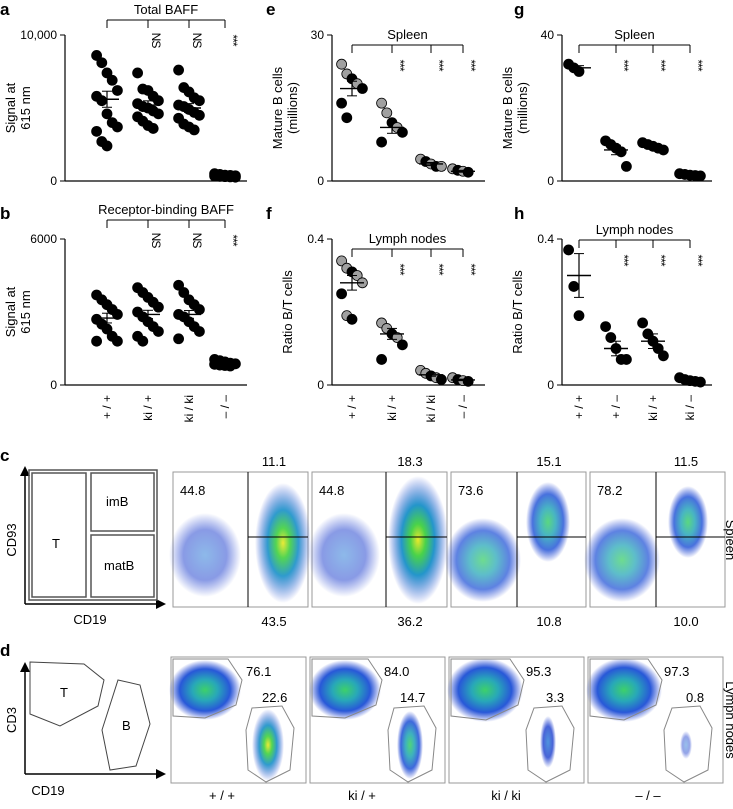  What do you see at coordinates (192, 490) in the screenshot?
I see `c1-t-pct: 44.8` at bounding box center [192, 490].